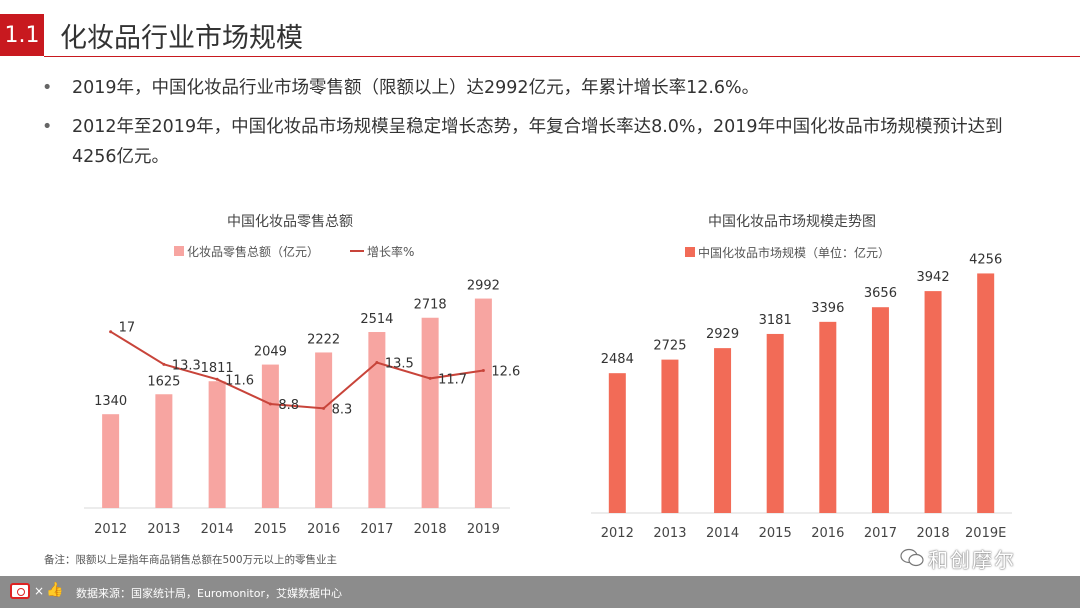  I want to click on growth-rate-label: 11.7, so click(452, 379).